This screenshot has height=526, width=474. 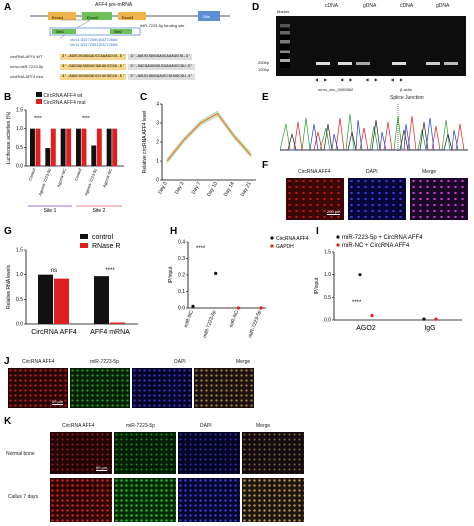 What do you see at coordinates (9, 287) in the screenshot?
I see `y-axis-label: Relative RNA levels` at bounding box center [9, 287].